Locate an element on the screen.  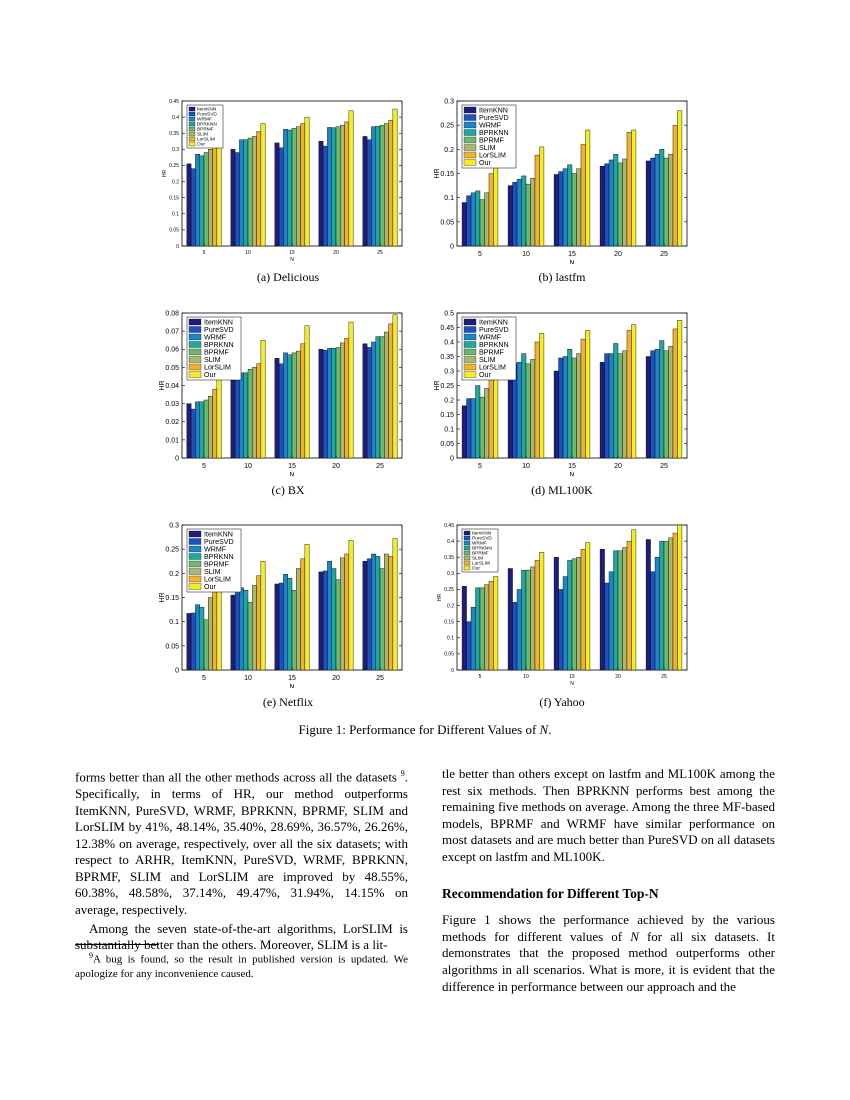
y-tick-label: 0.3 is located at coordinates (175, 150).